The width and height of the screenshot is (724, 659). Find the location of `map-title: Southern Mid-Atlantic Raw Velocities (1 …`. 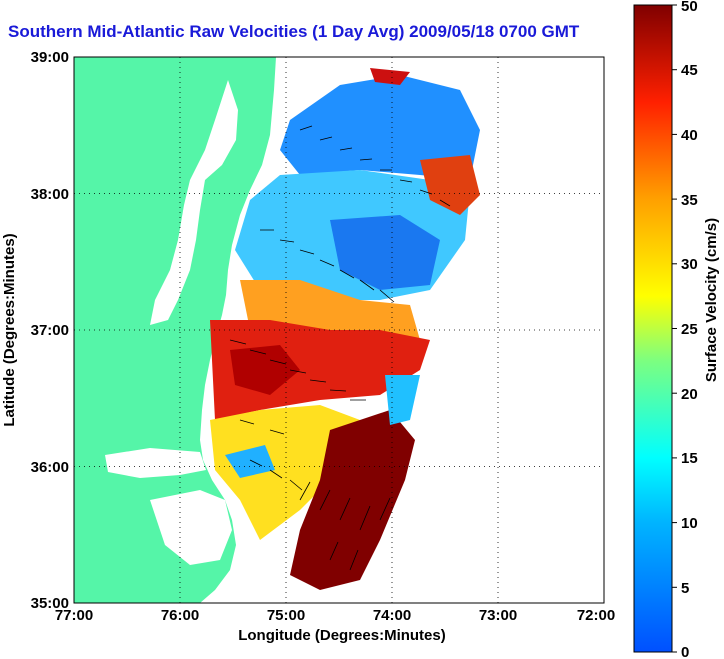

map-title: Southern Mid-Atlantic Raw Velocities (1 … is located at coordinates (294, 31).